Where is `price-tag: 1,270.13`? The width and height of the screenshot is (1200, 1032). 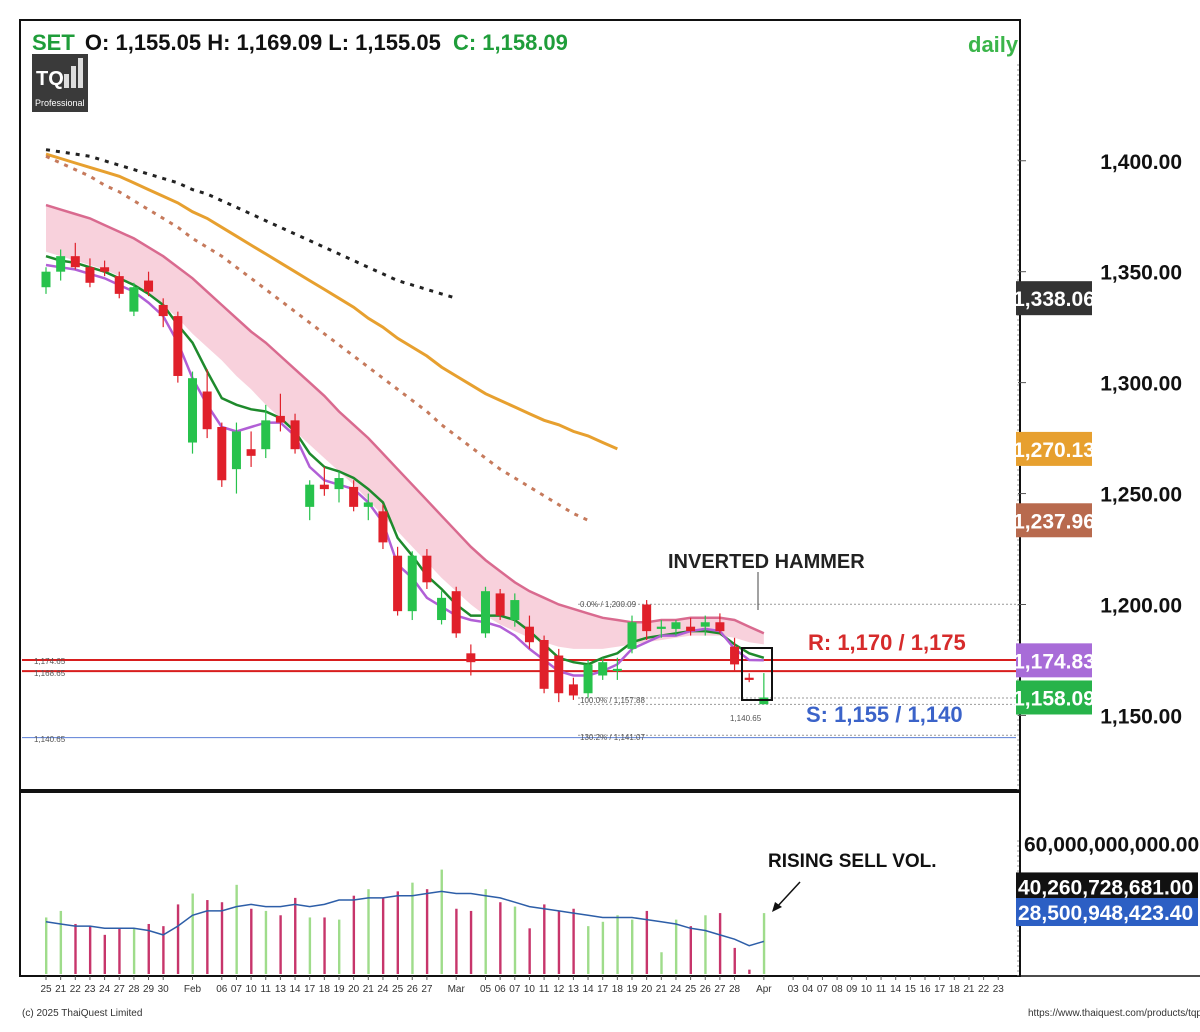 price-tag: 1,270.13 is located at coordinates (1054, 448).